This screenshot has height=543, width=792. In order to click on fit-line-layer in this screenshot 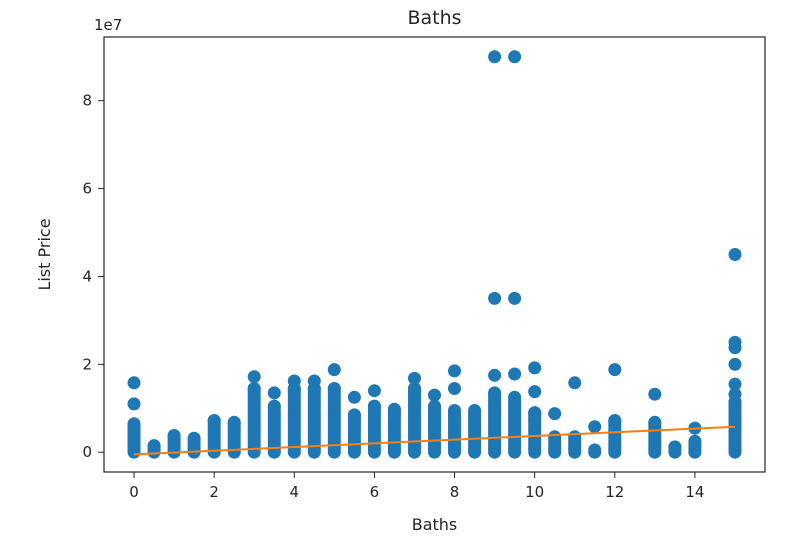, I will do `click(434, 440)`.